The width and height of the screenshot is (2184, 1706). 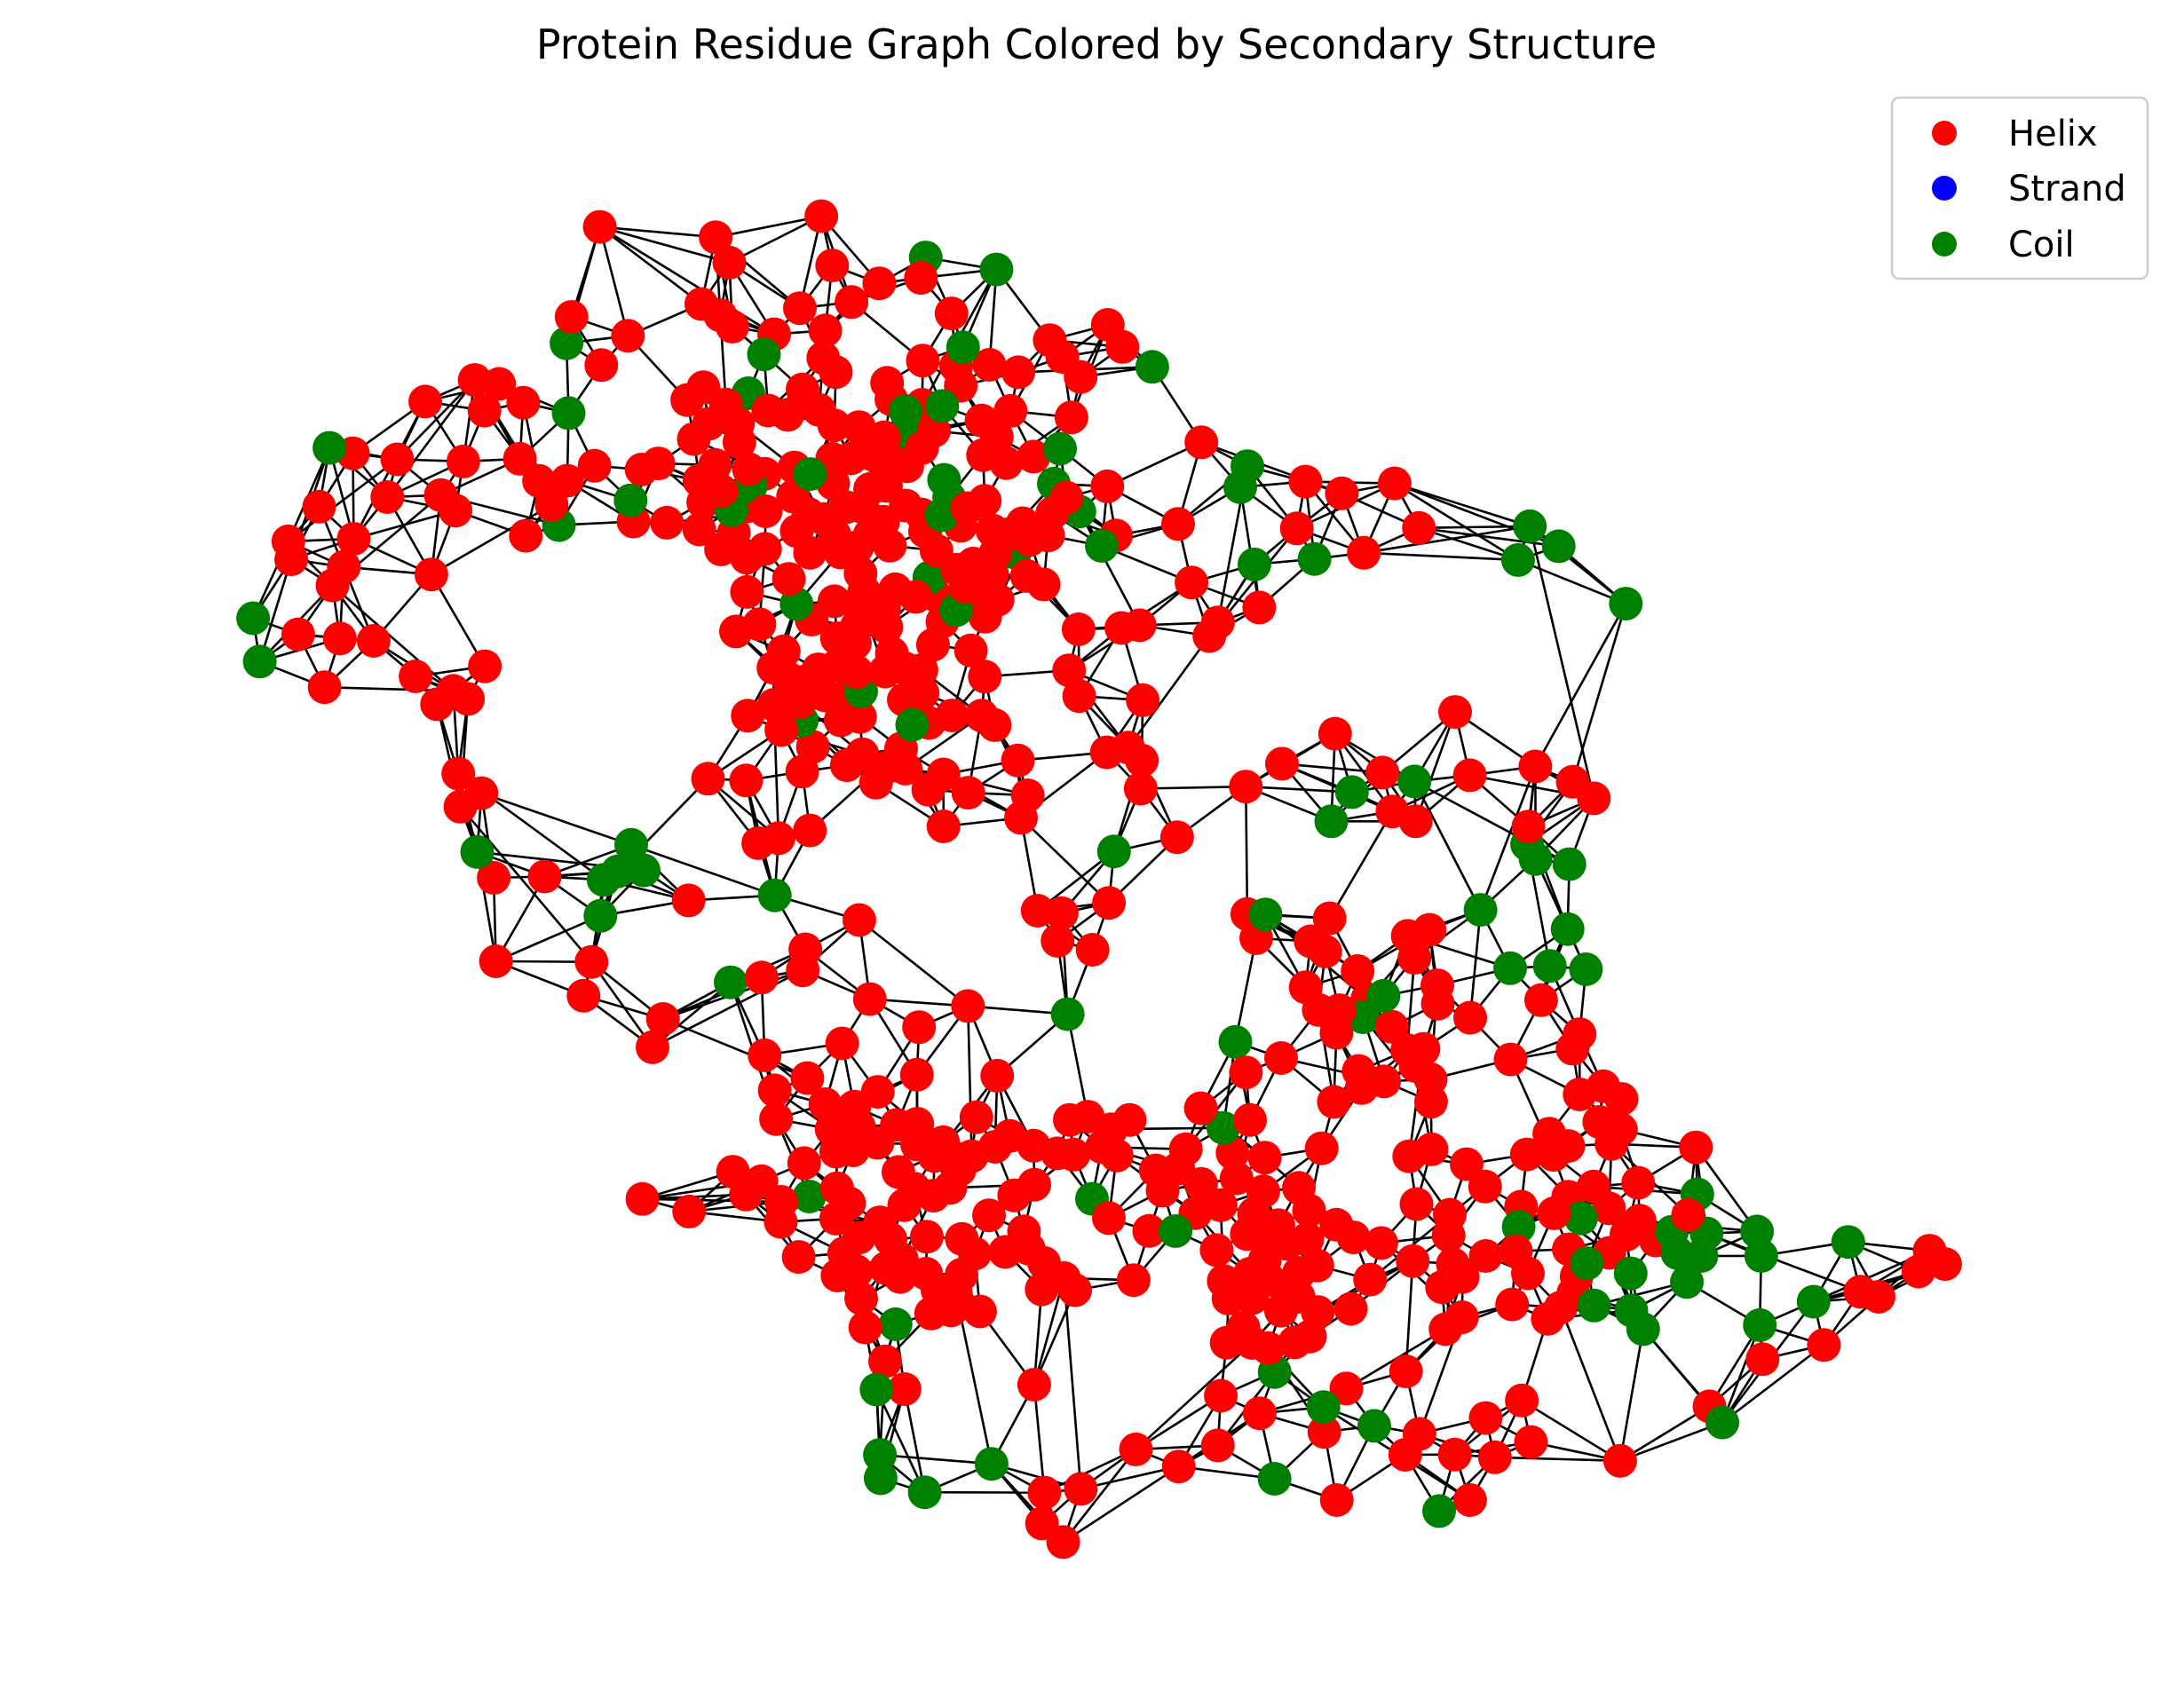 What do you see at coordinates (1944, 188) in the screenshot?
I see `legend-marker-strand` at bounding box center [1944, 188].